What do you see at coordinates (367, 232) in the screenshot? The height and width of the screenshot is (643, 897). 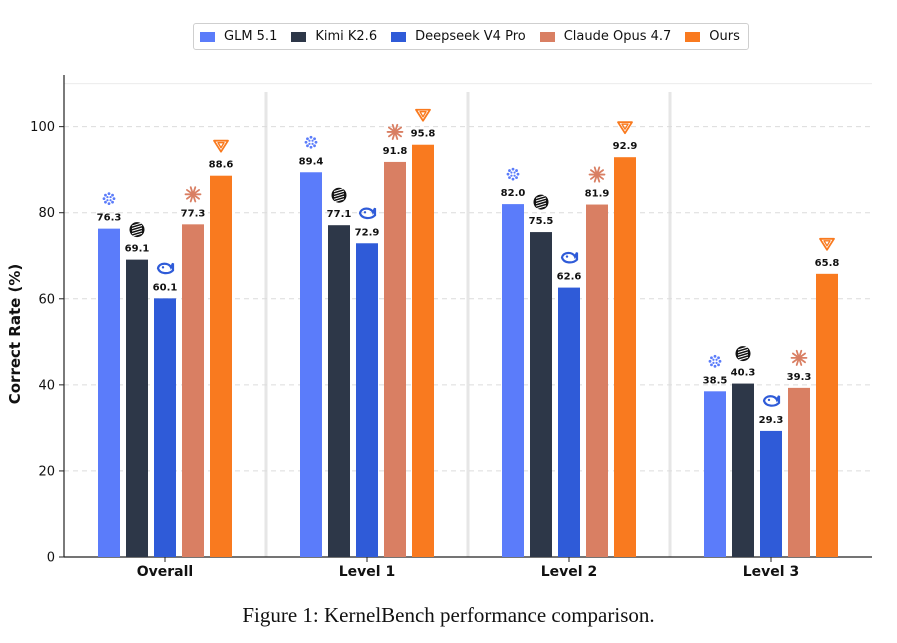 I see `data-label: 72.9` at bounding box center [367, 232].